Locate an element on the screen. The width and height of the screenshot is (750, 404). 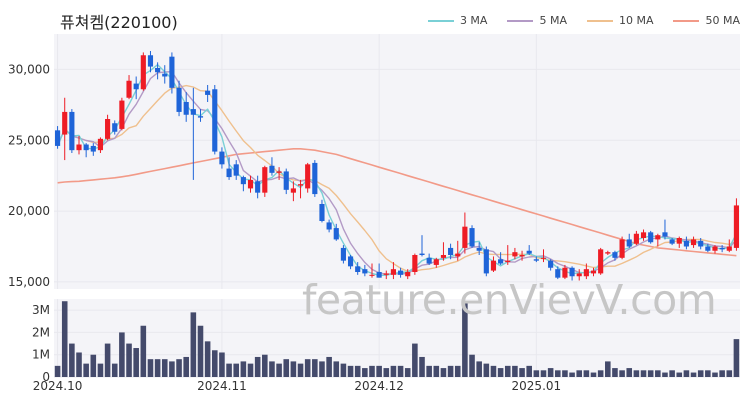
legend-item-ma50: 50 MA is located at coordinates (706, 20).